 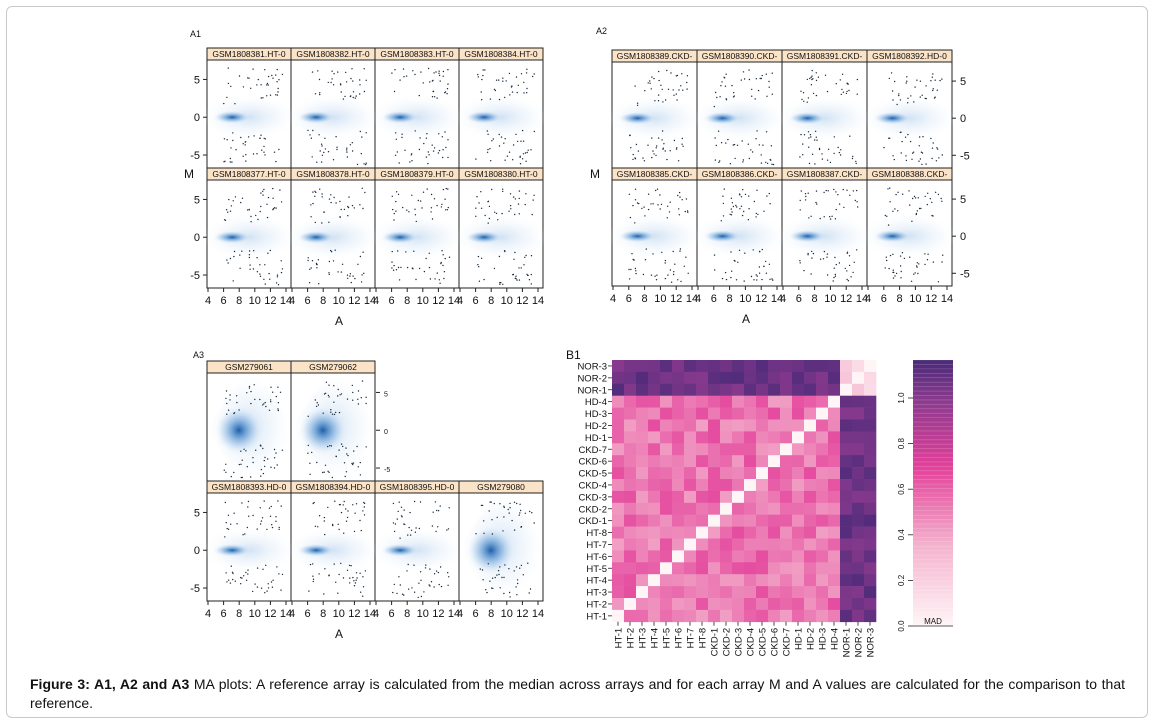 I want to click on panel-A2-cell-strip-label: GSM1808388.CKD-, so click(x=910, y=174).